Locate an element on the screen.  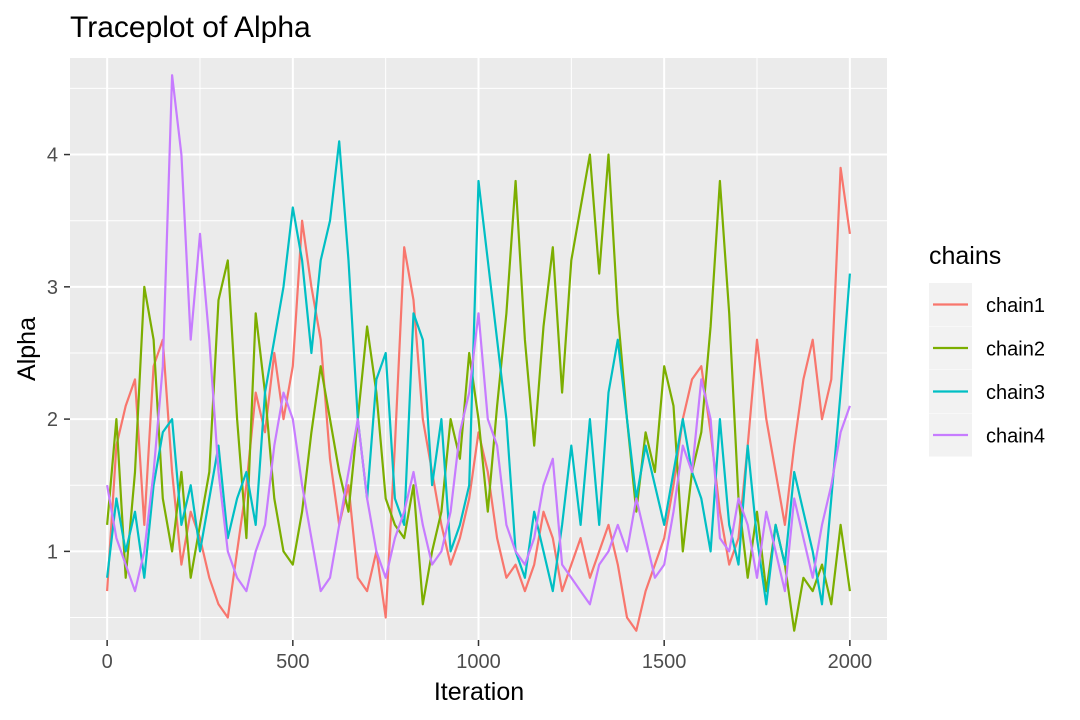
x-axis-label: Iteration is located at coordinates (479, 692).